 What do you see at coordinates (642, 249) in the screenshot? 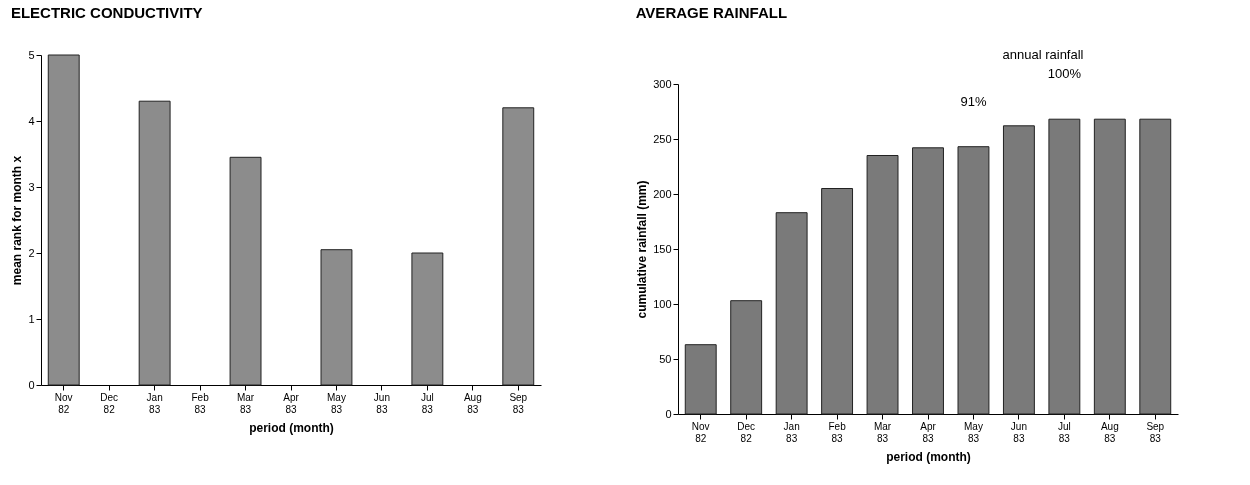
I see `y-axis-title: cumulative rainfall (mm)` at bounding box center [642, 249].